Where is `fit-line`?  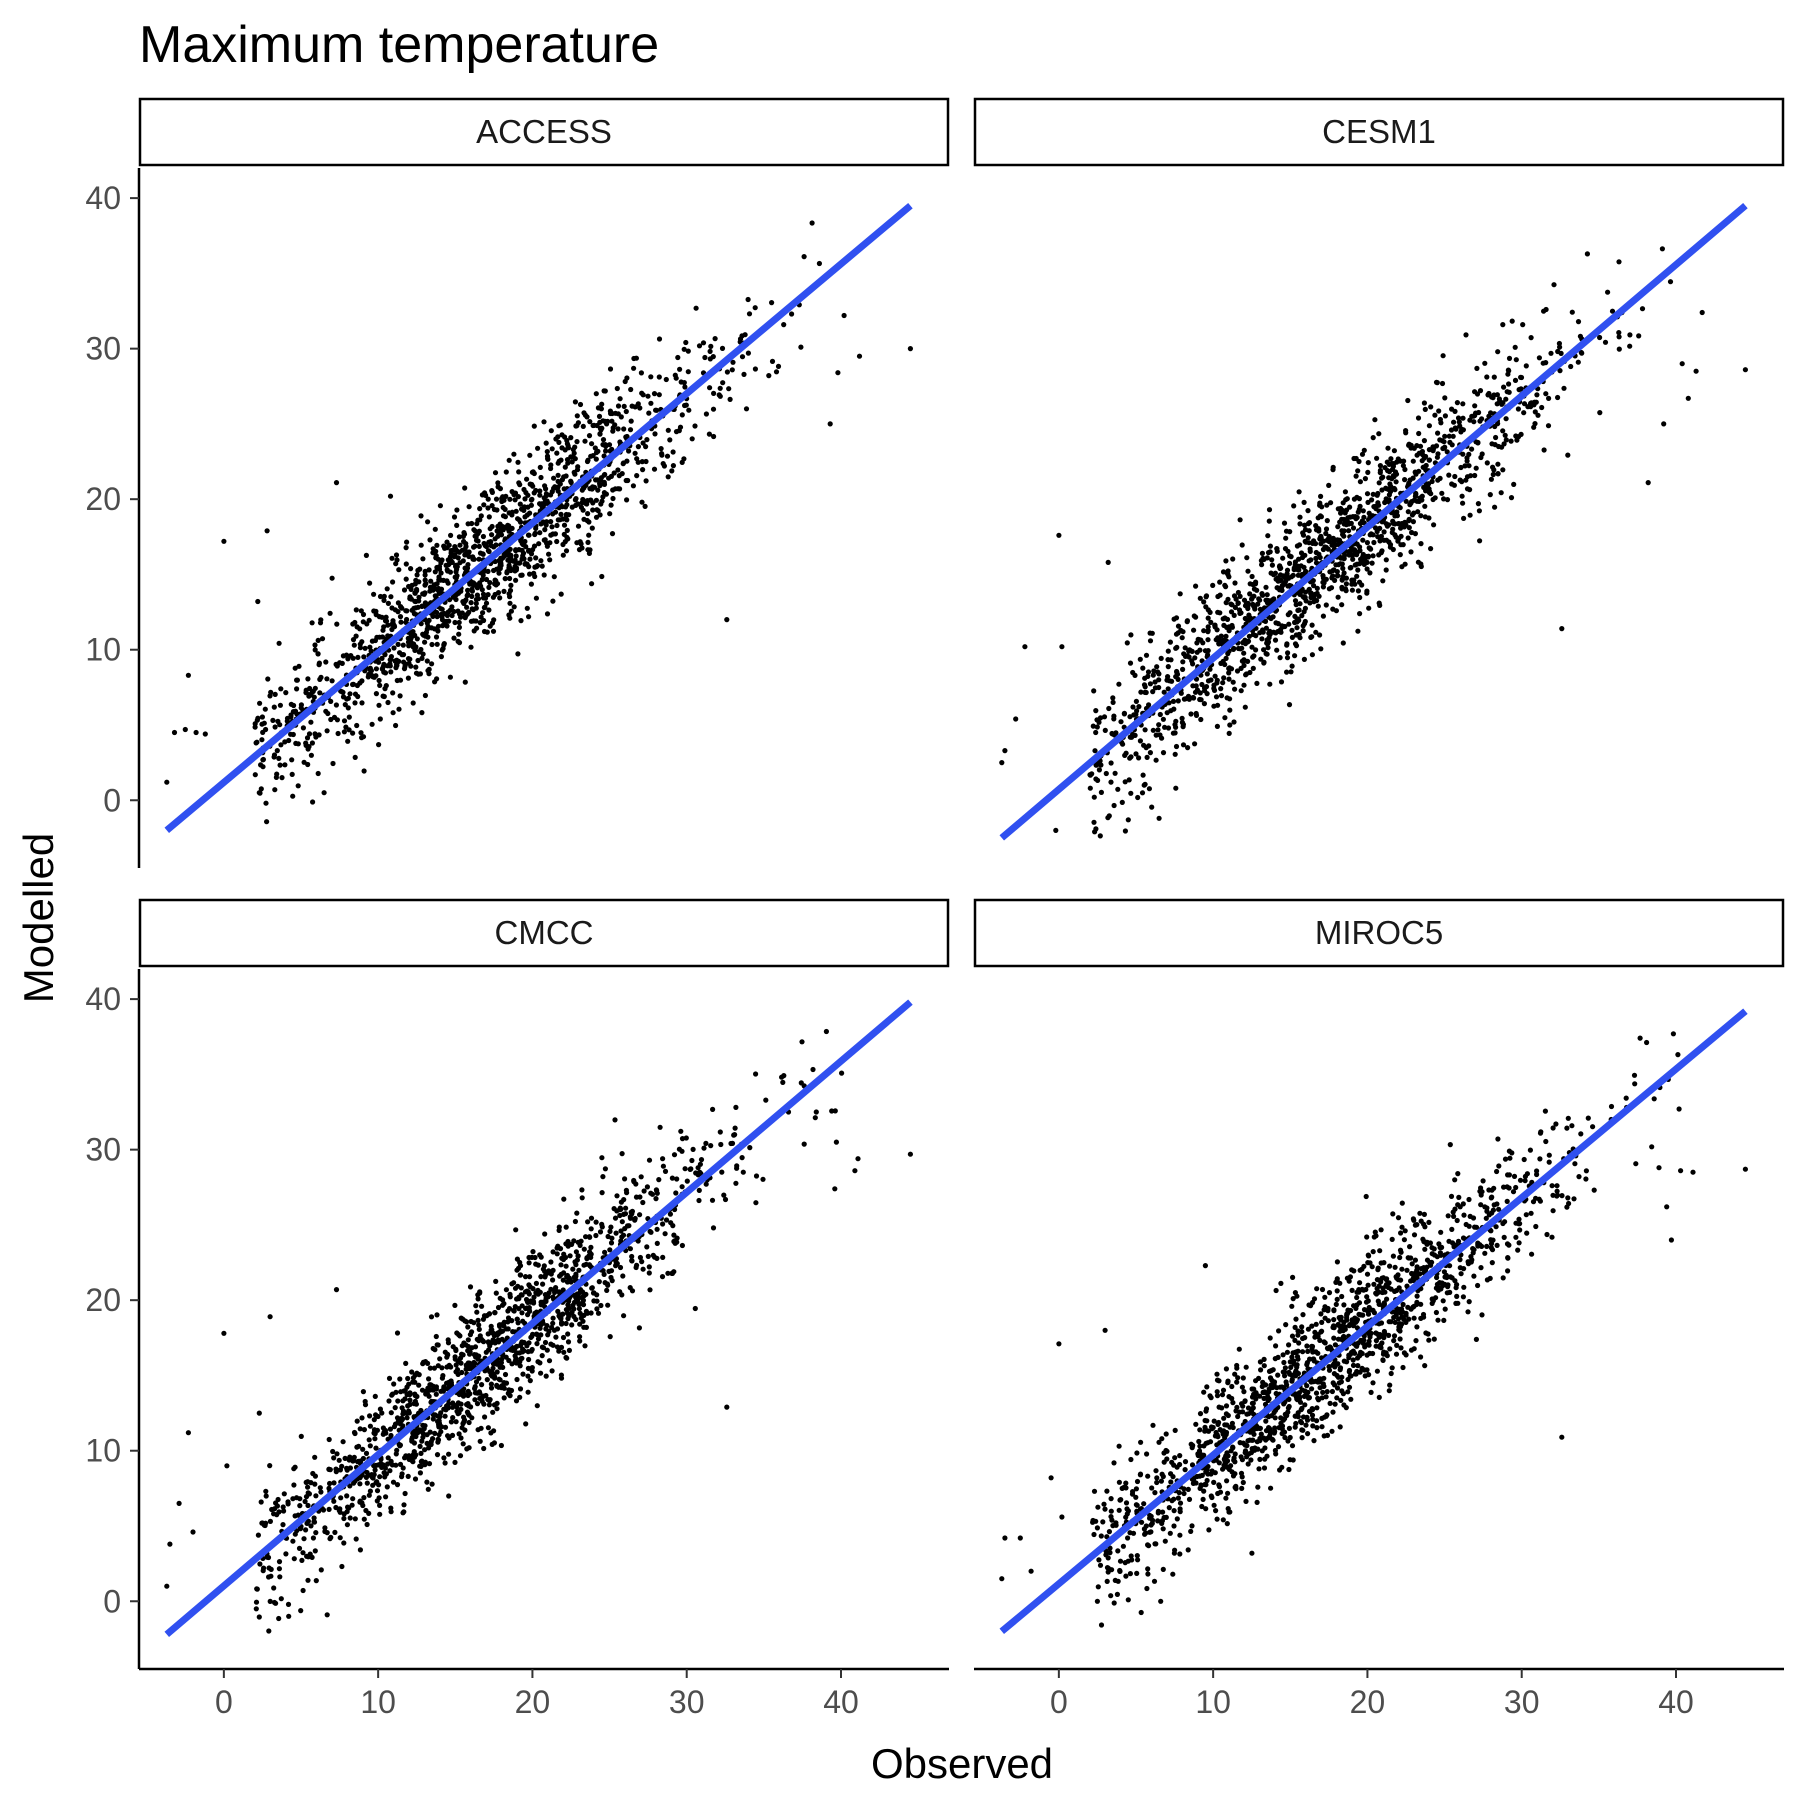 fit-line is located at coordinates (538, 1318).